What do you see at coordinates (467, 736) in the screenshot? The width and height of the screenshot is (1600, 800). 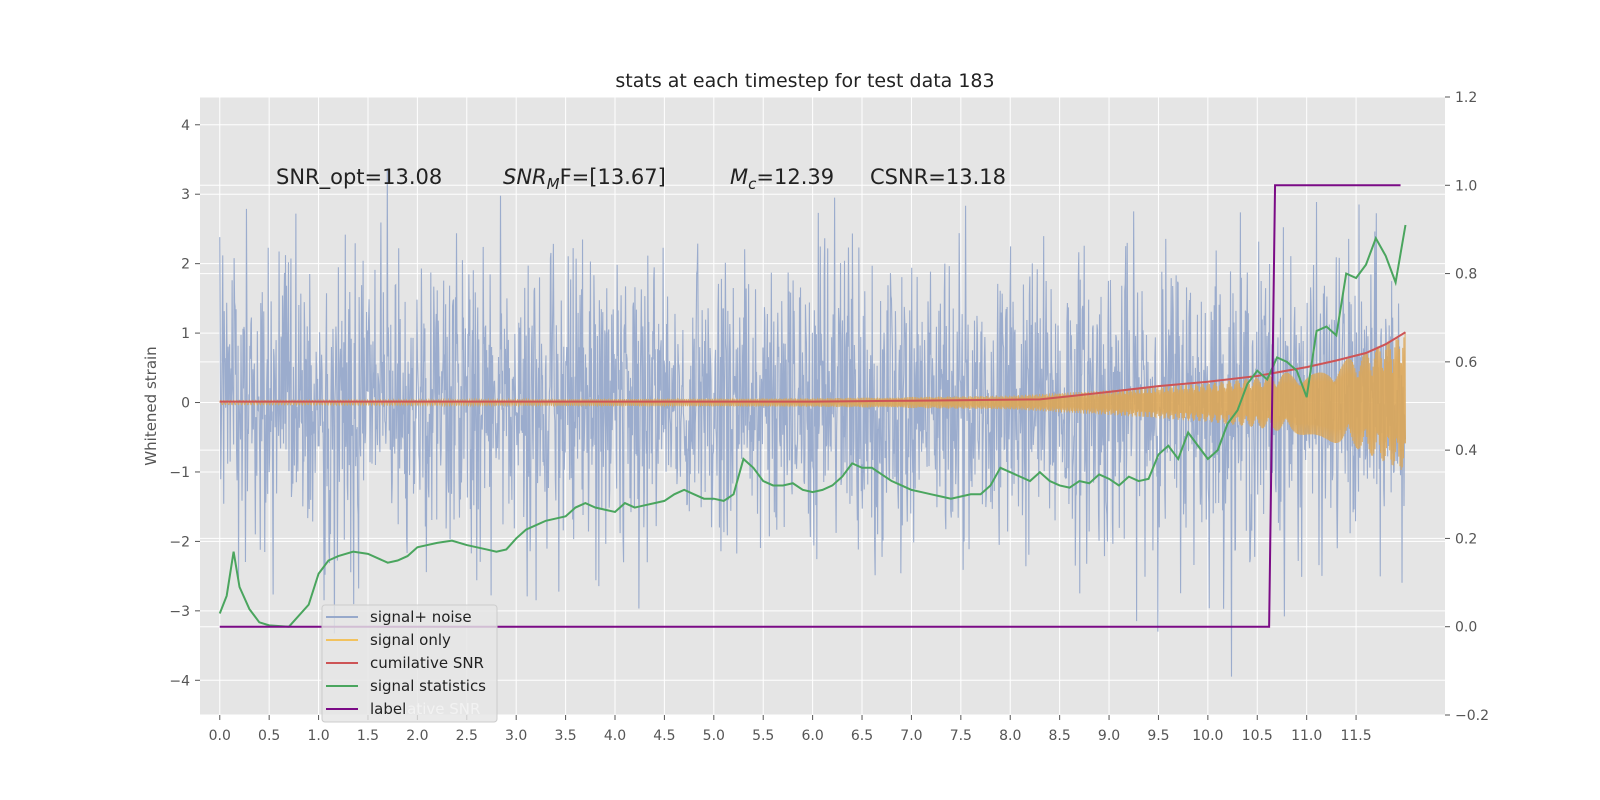 I see `x-tick-label-2.5: 2.5` at bounding box center [467, 736].